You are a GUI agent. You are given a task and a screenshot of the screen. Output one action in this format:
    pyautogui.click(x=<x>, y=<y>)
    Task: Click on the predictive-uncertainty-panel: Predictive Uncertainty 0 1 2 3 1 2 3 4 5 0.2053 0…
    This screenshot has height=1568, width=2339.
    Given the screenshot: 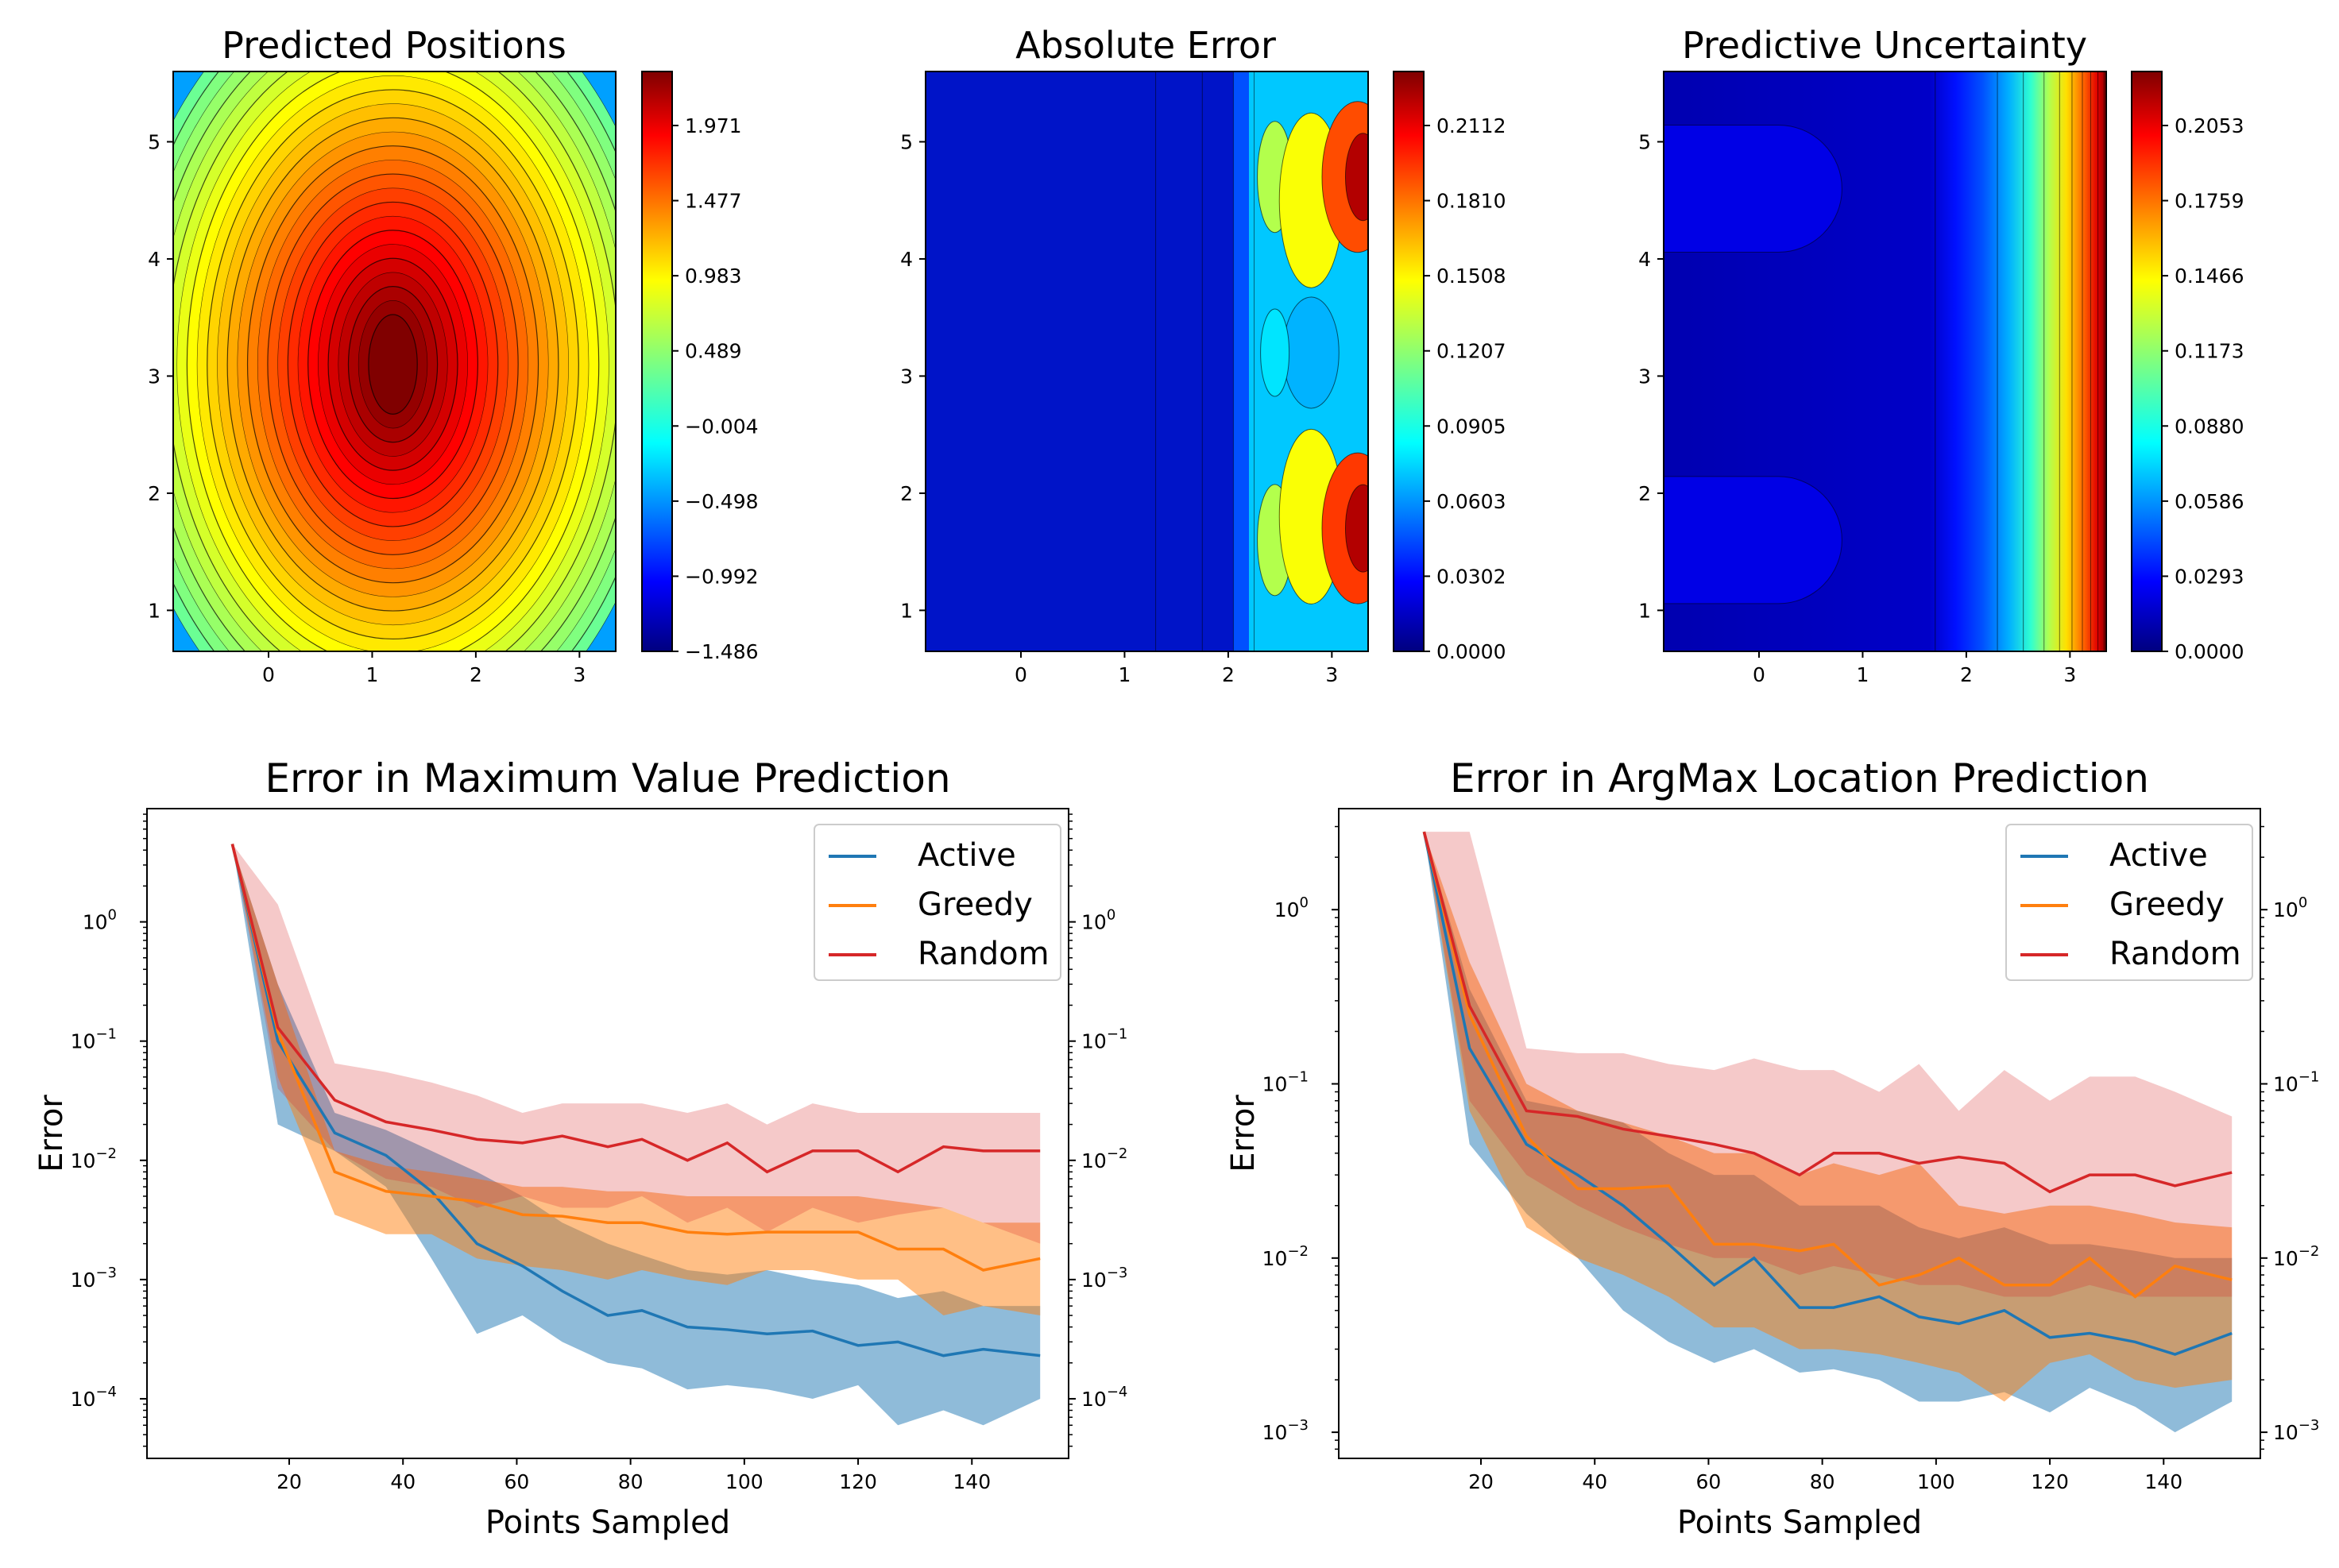 What is the action you would take?
    pyautogui.click(x=1941, y=355)
    